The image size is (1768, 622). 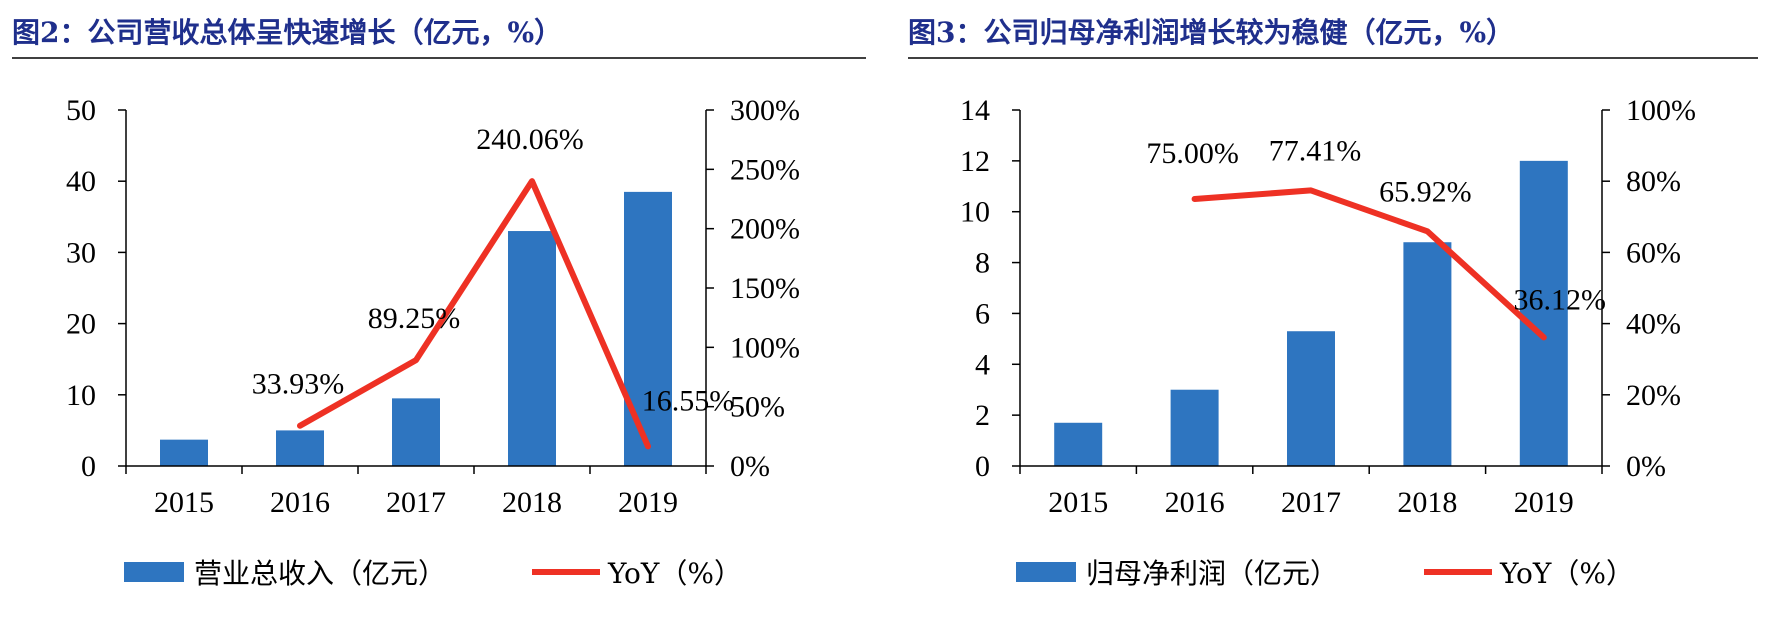 What do you see at coordinates (1212, 573) in the screenshot?
I see `legend-bar-label: 归母净利润（亿元）` at bounding box center [1212, 573].